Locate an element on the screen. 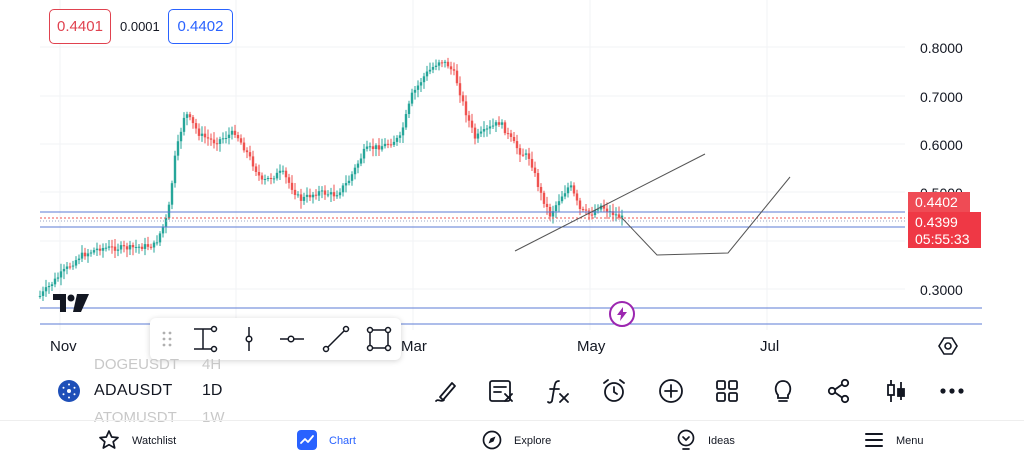 The image size is (1024, 460). prev-symbol-timeframe: 4H is located at coordinates (212, 364).